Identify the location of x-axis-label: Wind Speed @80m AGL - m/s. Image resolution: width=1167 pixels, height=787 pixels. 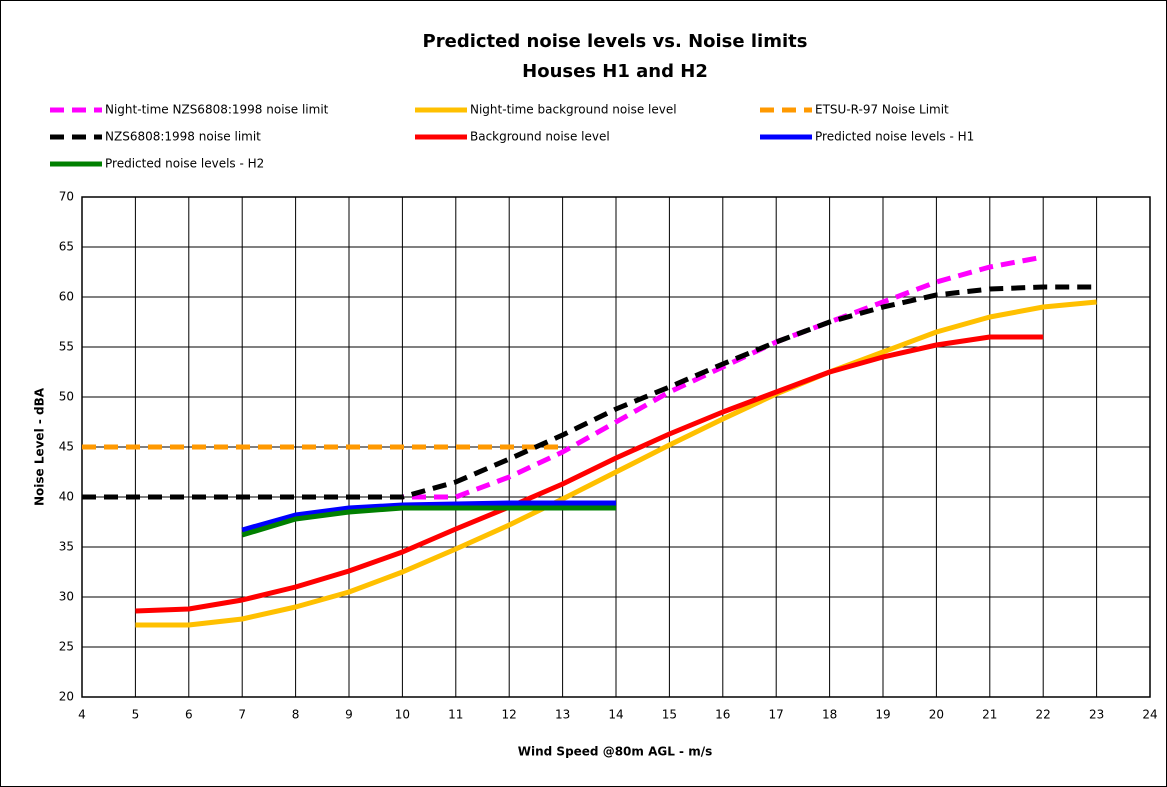
(615, 752).